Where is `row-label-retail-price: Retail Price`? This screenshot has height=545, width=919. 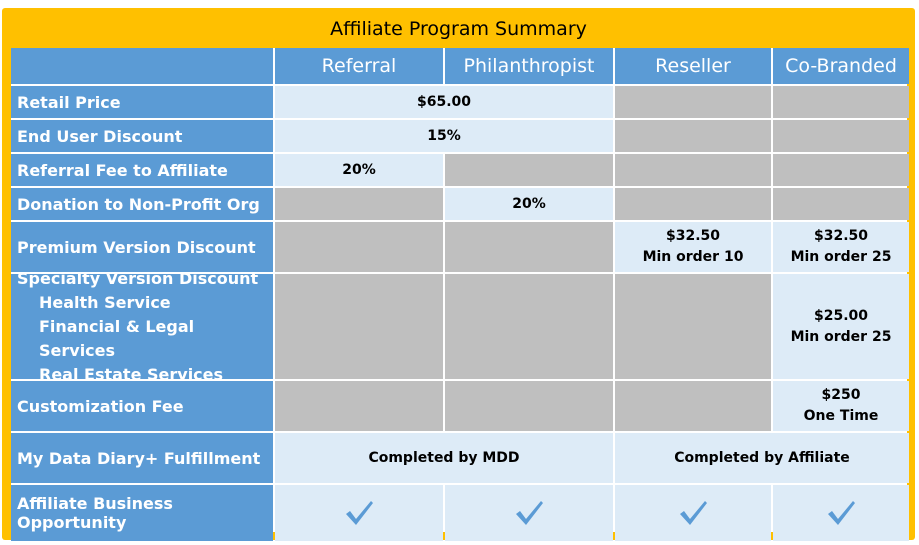
row-label-retail-price: Retail Price is located at coordinates (142, 102).